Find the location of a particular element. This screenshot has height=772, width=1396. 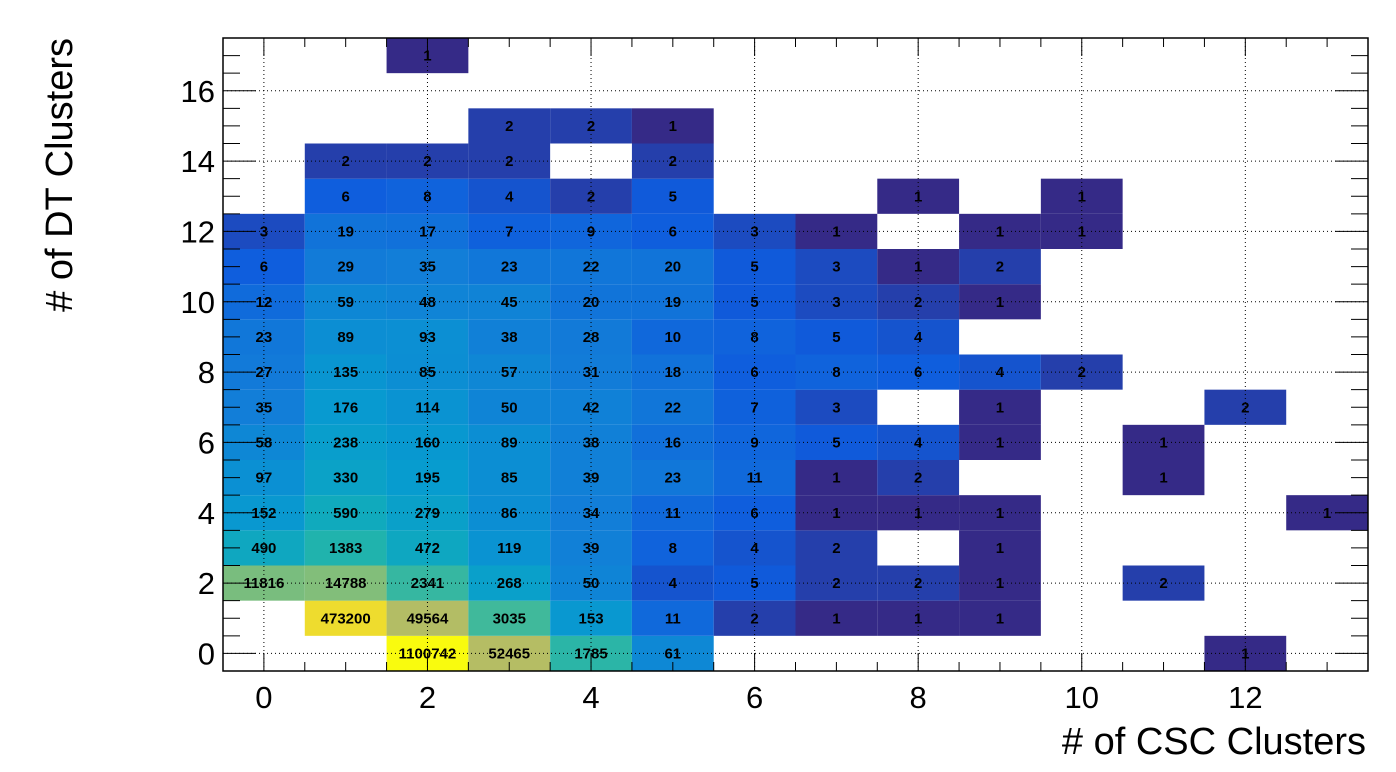

cell-value-label: 27 is located at coordinates (264, 372).